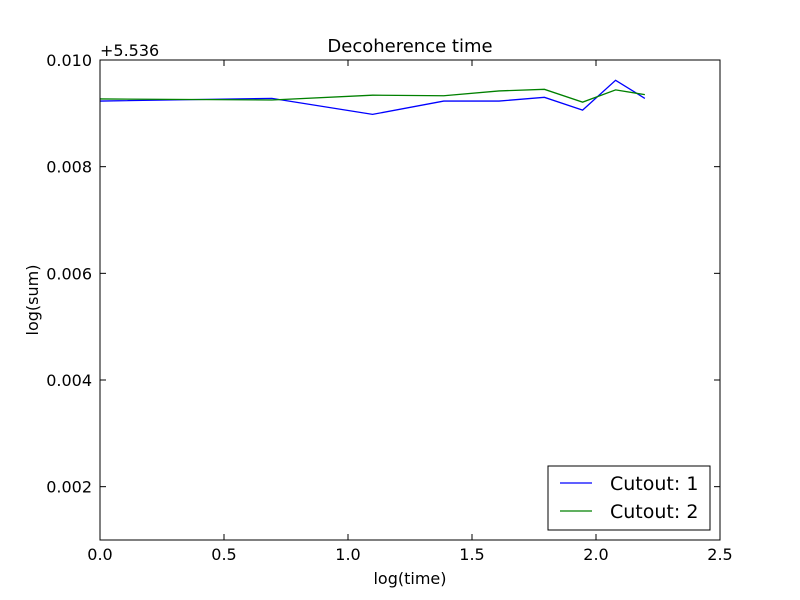 Image resolution: width=800 pixels, height=600 pixels. I want to click on legend-box, so click(629, 498).